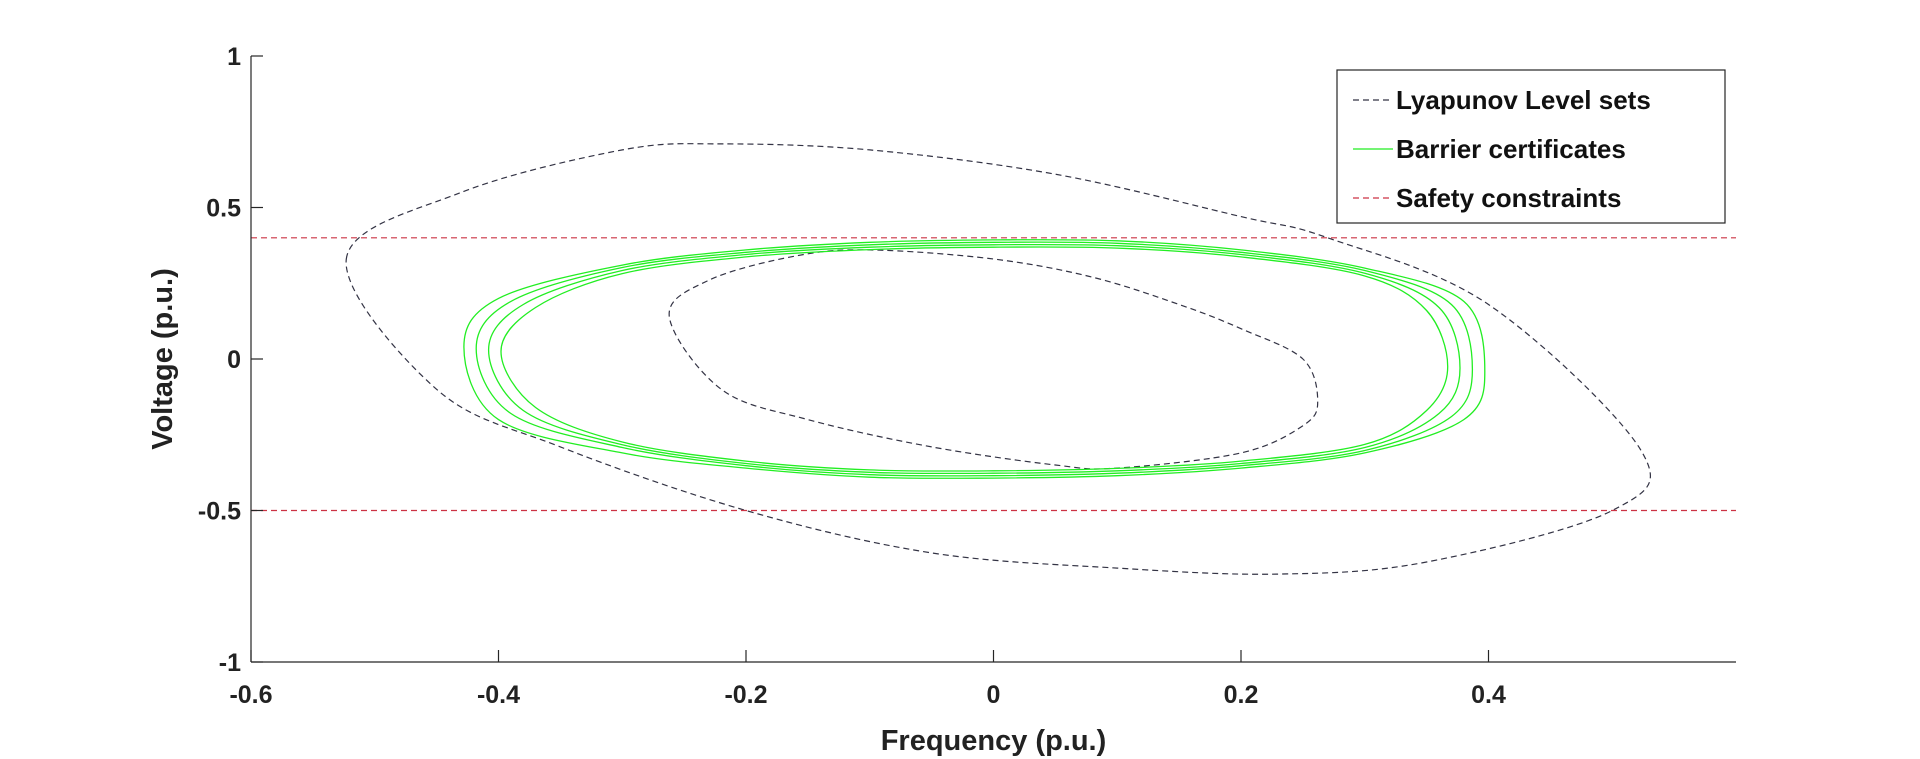 This screenshot has height=759, width=1920. What do you see at coordinates (234, 360) in the screenshot?
I see `y-tick-label: 0` at bounding box center [234, 360].